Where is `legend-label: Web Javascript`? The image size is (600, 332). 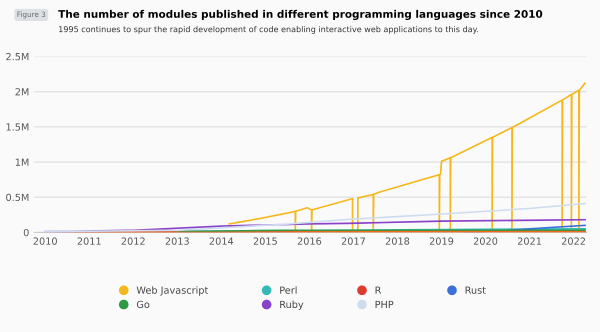 legend-label: Web Javascript is located at coordinates (172, 291).